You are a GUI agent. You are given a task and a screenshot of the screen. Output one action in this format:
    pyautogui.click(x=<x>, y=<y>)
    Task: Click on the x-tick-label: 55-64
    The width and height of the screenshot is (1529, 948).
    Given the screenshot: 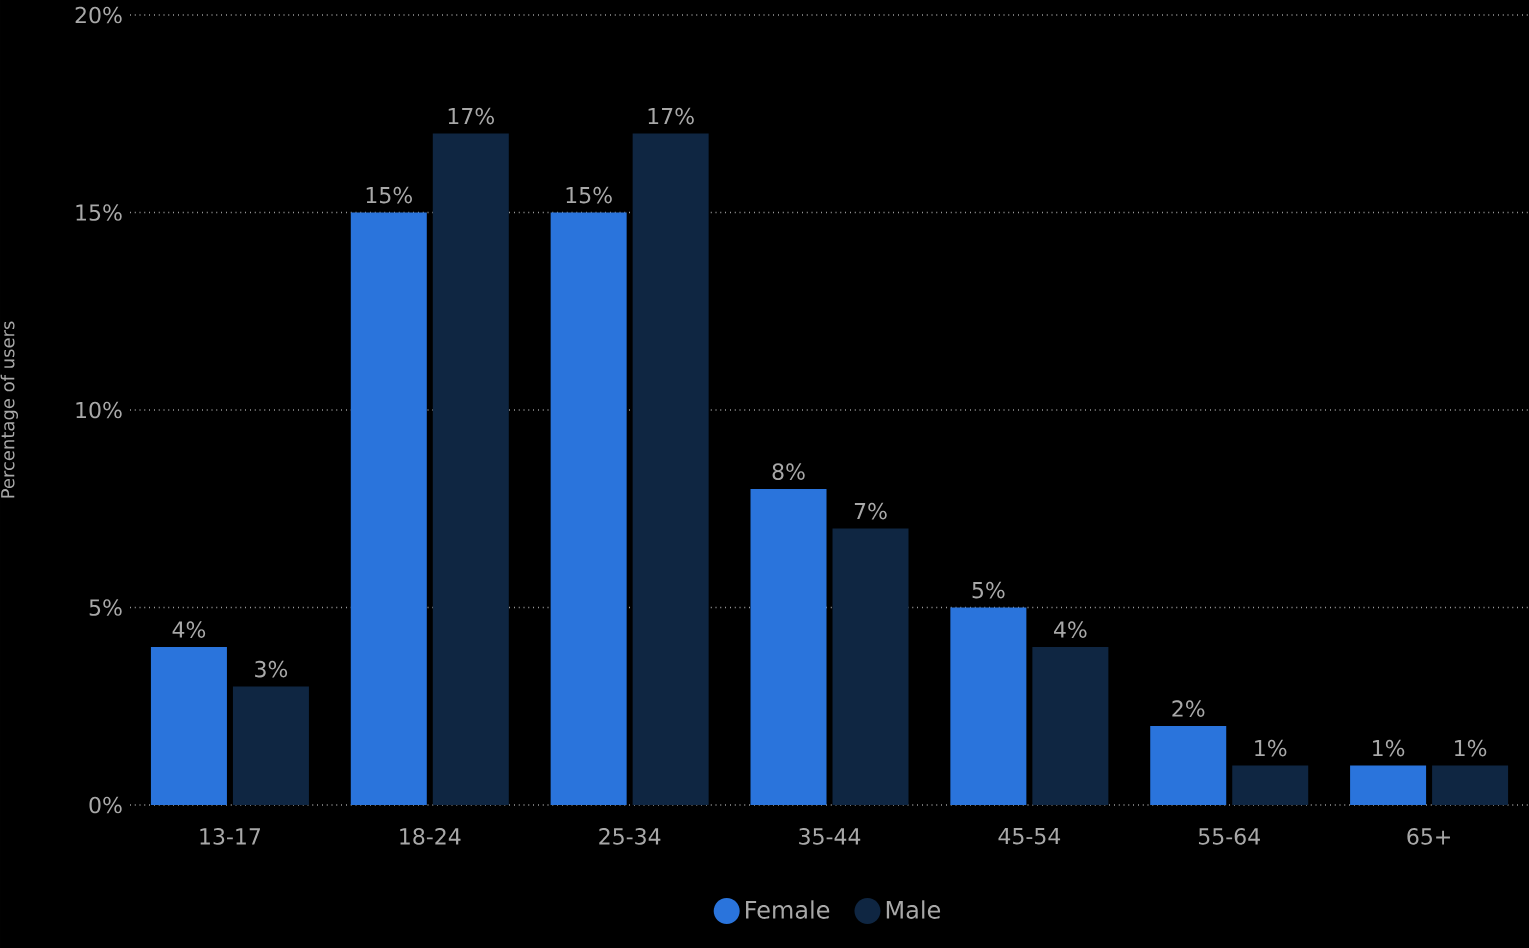 What is the action you would take?
    pyautogui.click(x=1229, y=836)
    